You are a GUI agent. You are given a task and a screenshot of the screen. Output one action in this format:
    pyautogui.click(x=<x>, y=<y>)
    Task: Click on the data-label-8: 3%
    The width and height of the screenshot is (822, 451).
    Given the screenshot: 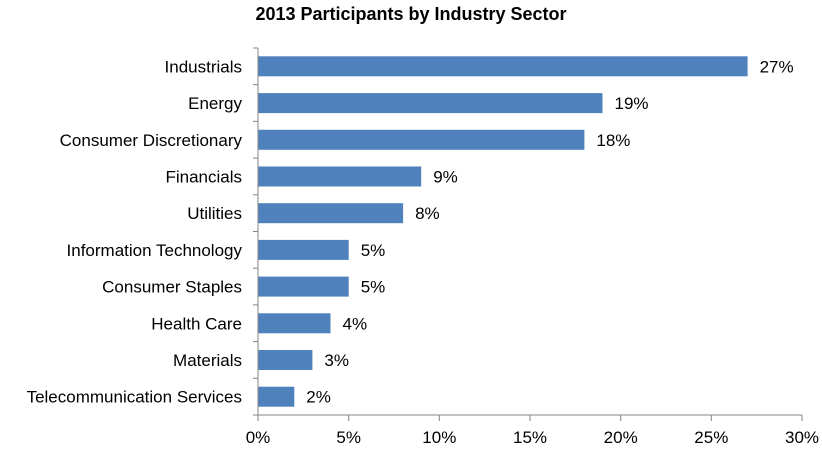 What is the action you would take?
    pyautogui.click(x=336, y=360)
    